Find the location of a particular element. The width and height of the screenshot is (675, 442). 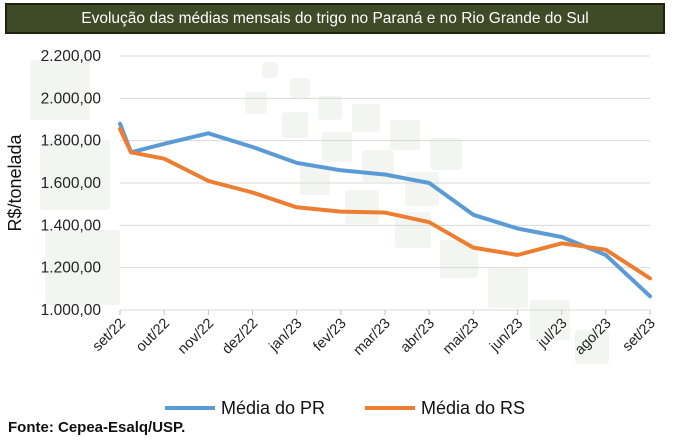

x-tick-label: out/22 is located at coordinates (153, 336).